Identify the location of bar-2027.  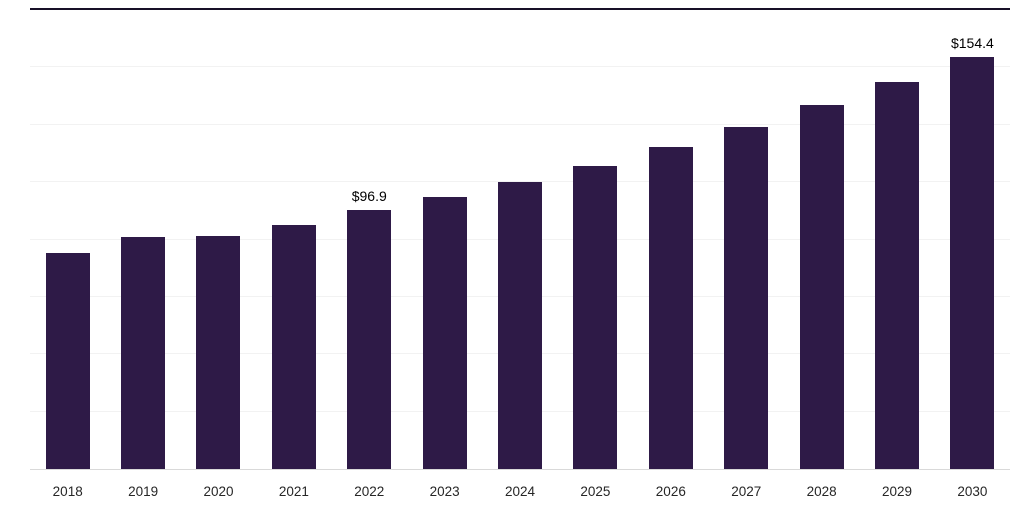
(746, 297).